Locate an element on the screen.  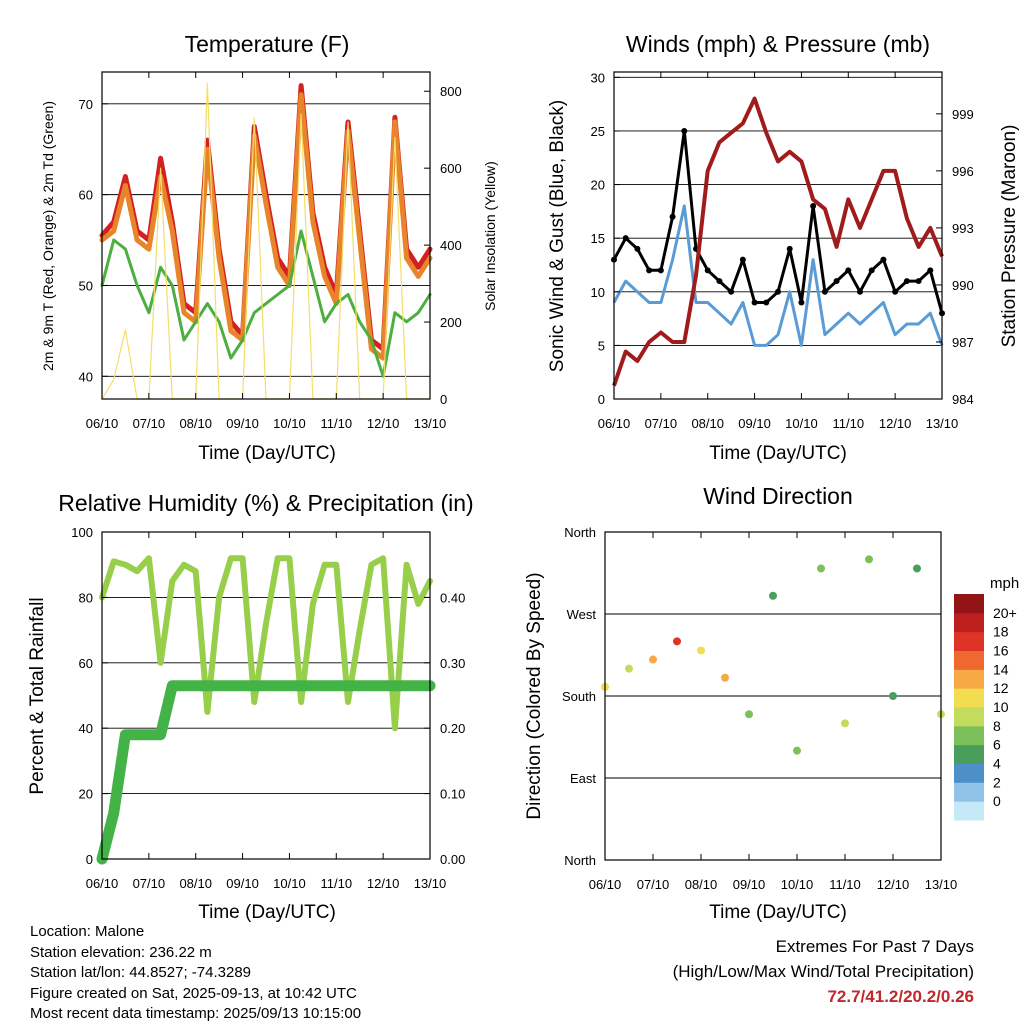
humidity-x-tick-label: 07/10 is located at coordinates (149, 883).